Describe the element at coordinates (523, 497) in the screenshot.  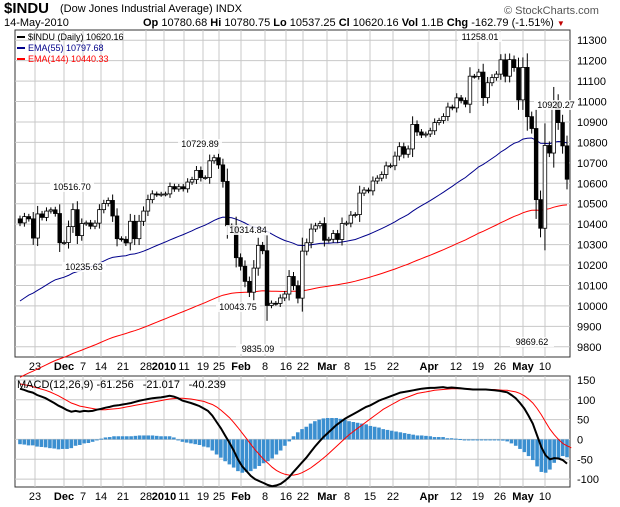
I see `x-tick-label-bottom: May` at that location.